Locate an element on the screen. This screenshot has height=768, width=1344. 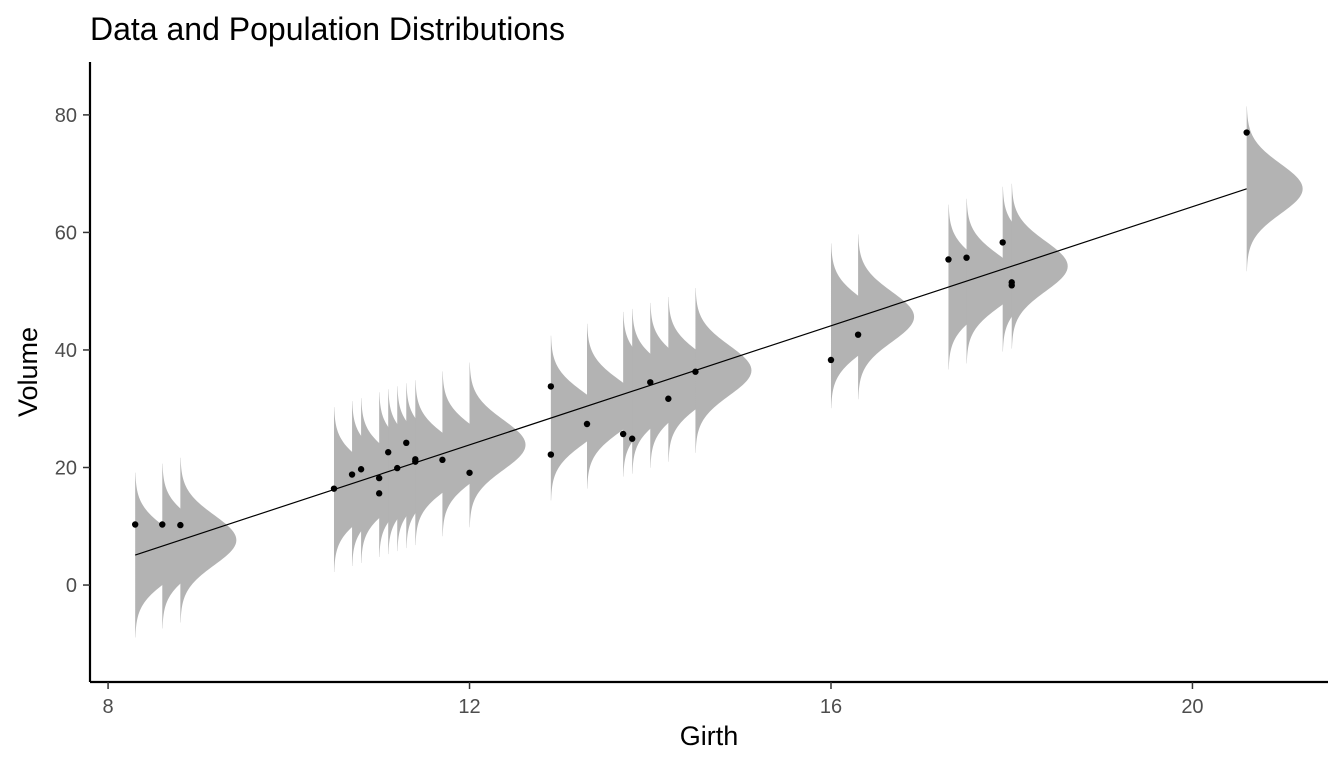
y-tick-label: 60 is located at coordinates (66, 233).